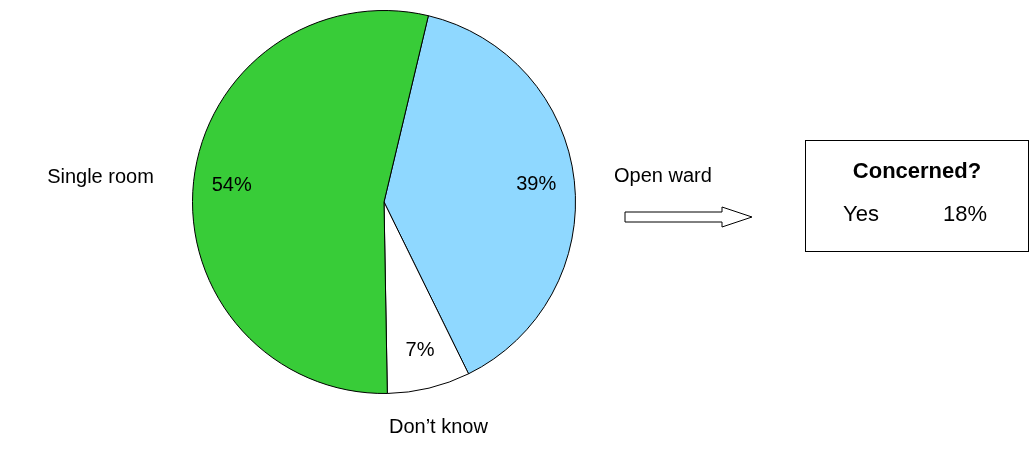 This screenshot has width=1032, height=450. I want to click on data-label: 39%, so click(536, 183).